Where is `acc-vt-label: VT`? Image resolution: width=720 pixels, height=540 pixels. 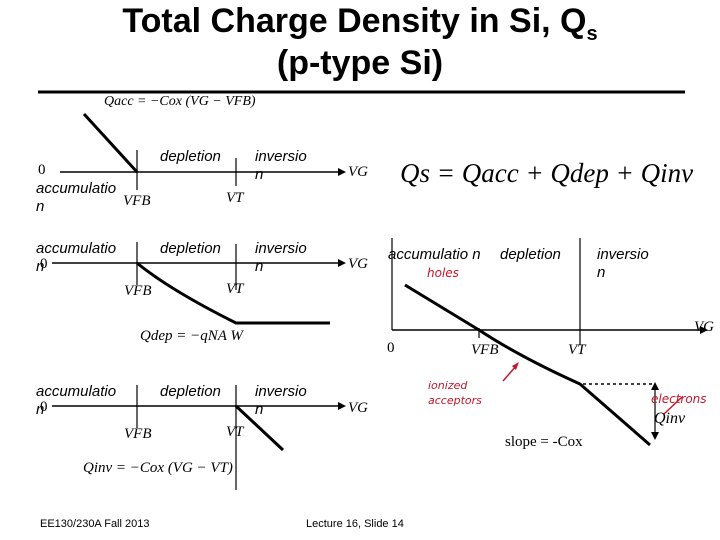 acc-vt-label: VT is located at coordinates (235, 198).